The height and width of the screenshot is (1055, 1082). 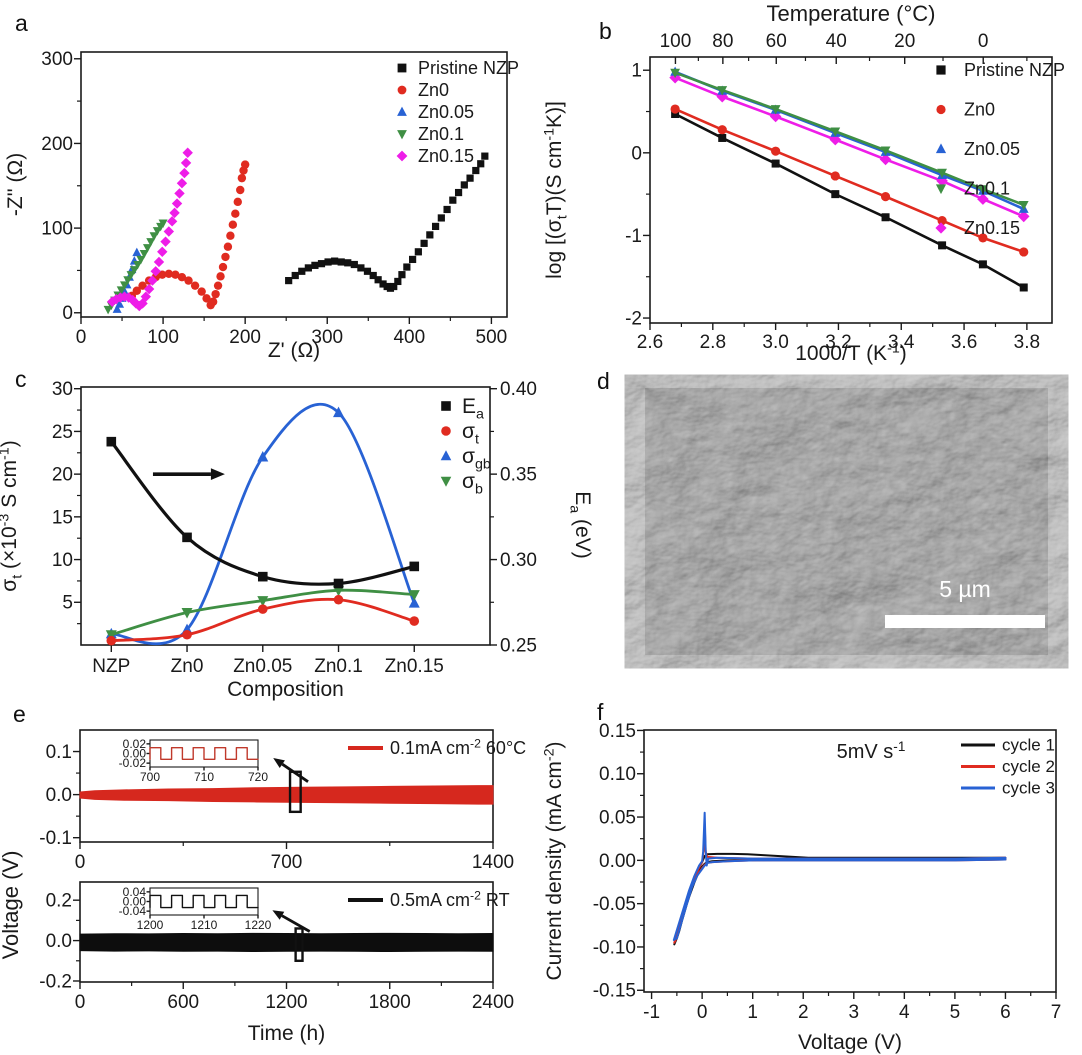 I want to click on svg-text: σgb, so click(x=476, y=458).